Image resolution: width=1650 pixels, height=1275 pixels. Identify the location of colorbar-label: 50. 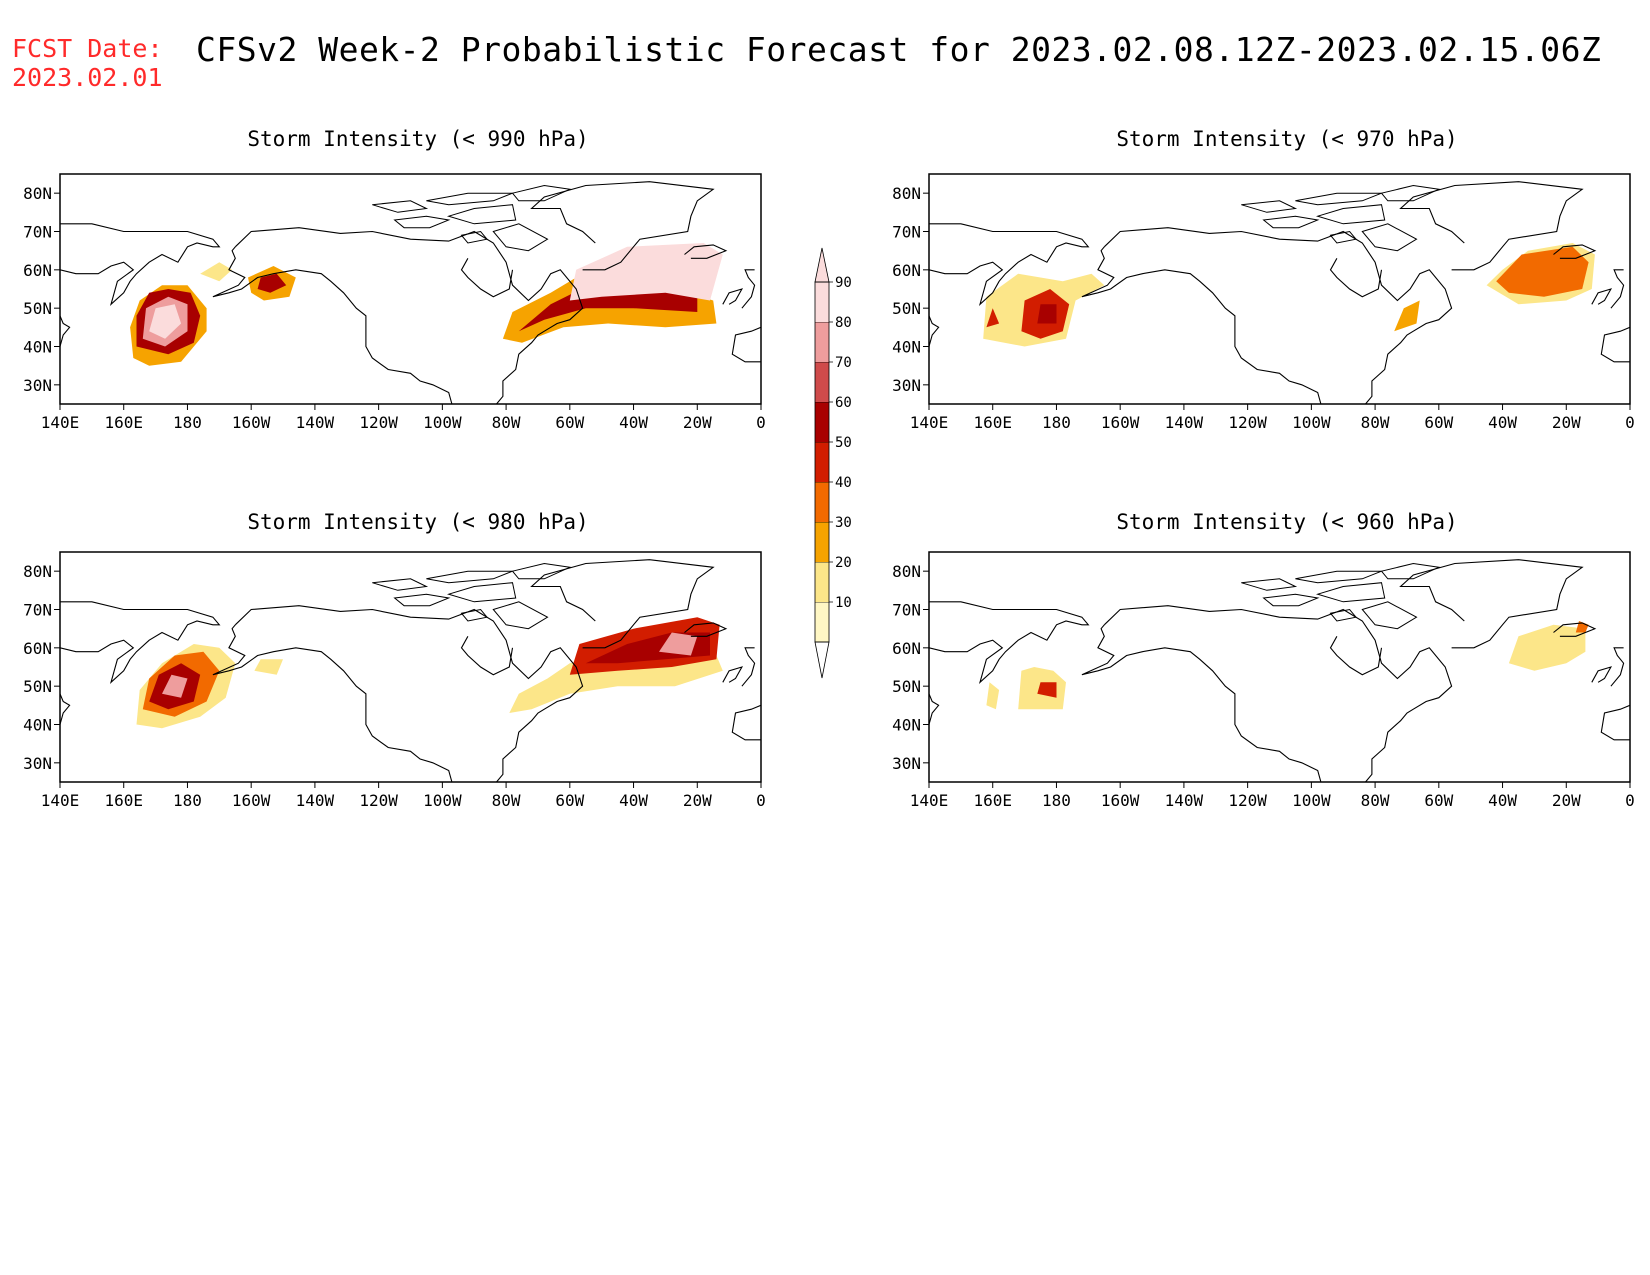
(843, 443).